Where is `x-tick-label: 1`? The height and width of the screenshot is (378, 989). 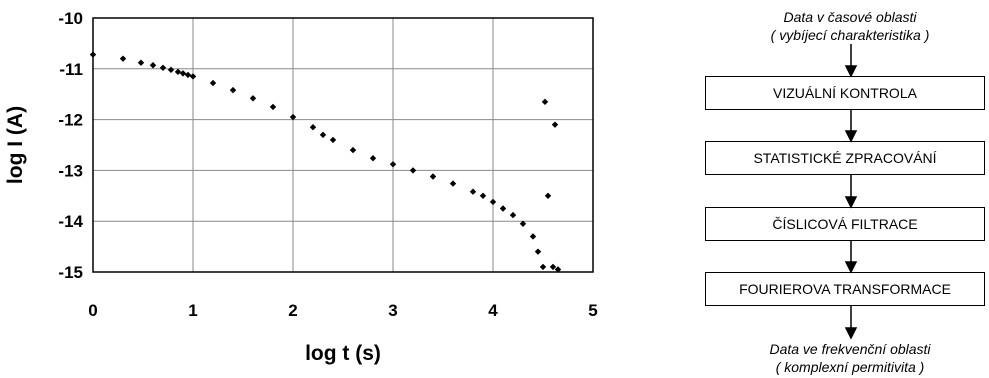
x-tick-label: 1 is located at coordinates (192, 310).